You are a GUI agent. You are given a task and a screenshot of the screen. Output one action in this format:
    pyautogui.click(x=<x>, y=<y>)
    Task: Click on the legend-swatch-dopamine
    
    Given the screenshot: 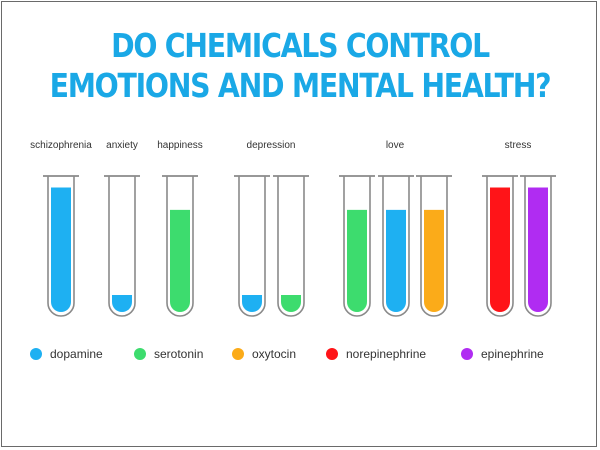 What is the action you would take?
    pyautogui.click(x=36, y=354)
    